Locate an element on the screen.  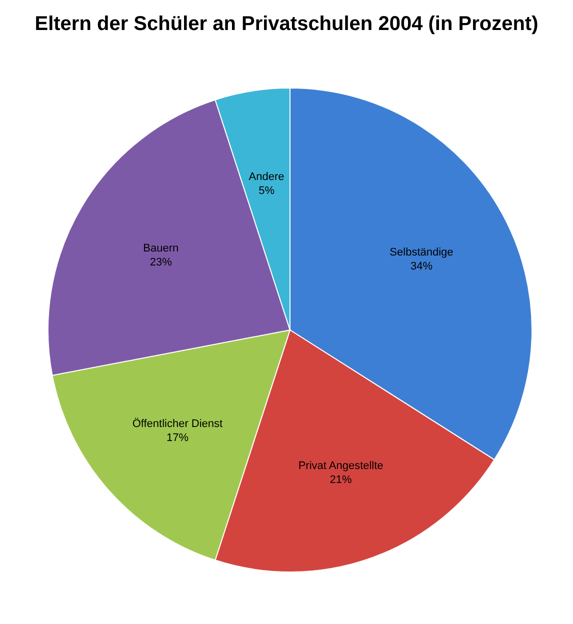
slice-label: Andere is located at coordinates (266, 176).